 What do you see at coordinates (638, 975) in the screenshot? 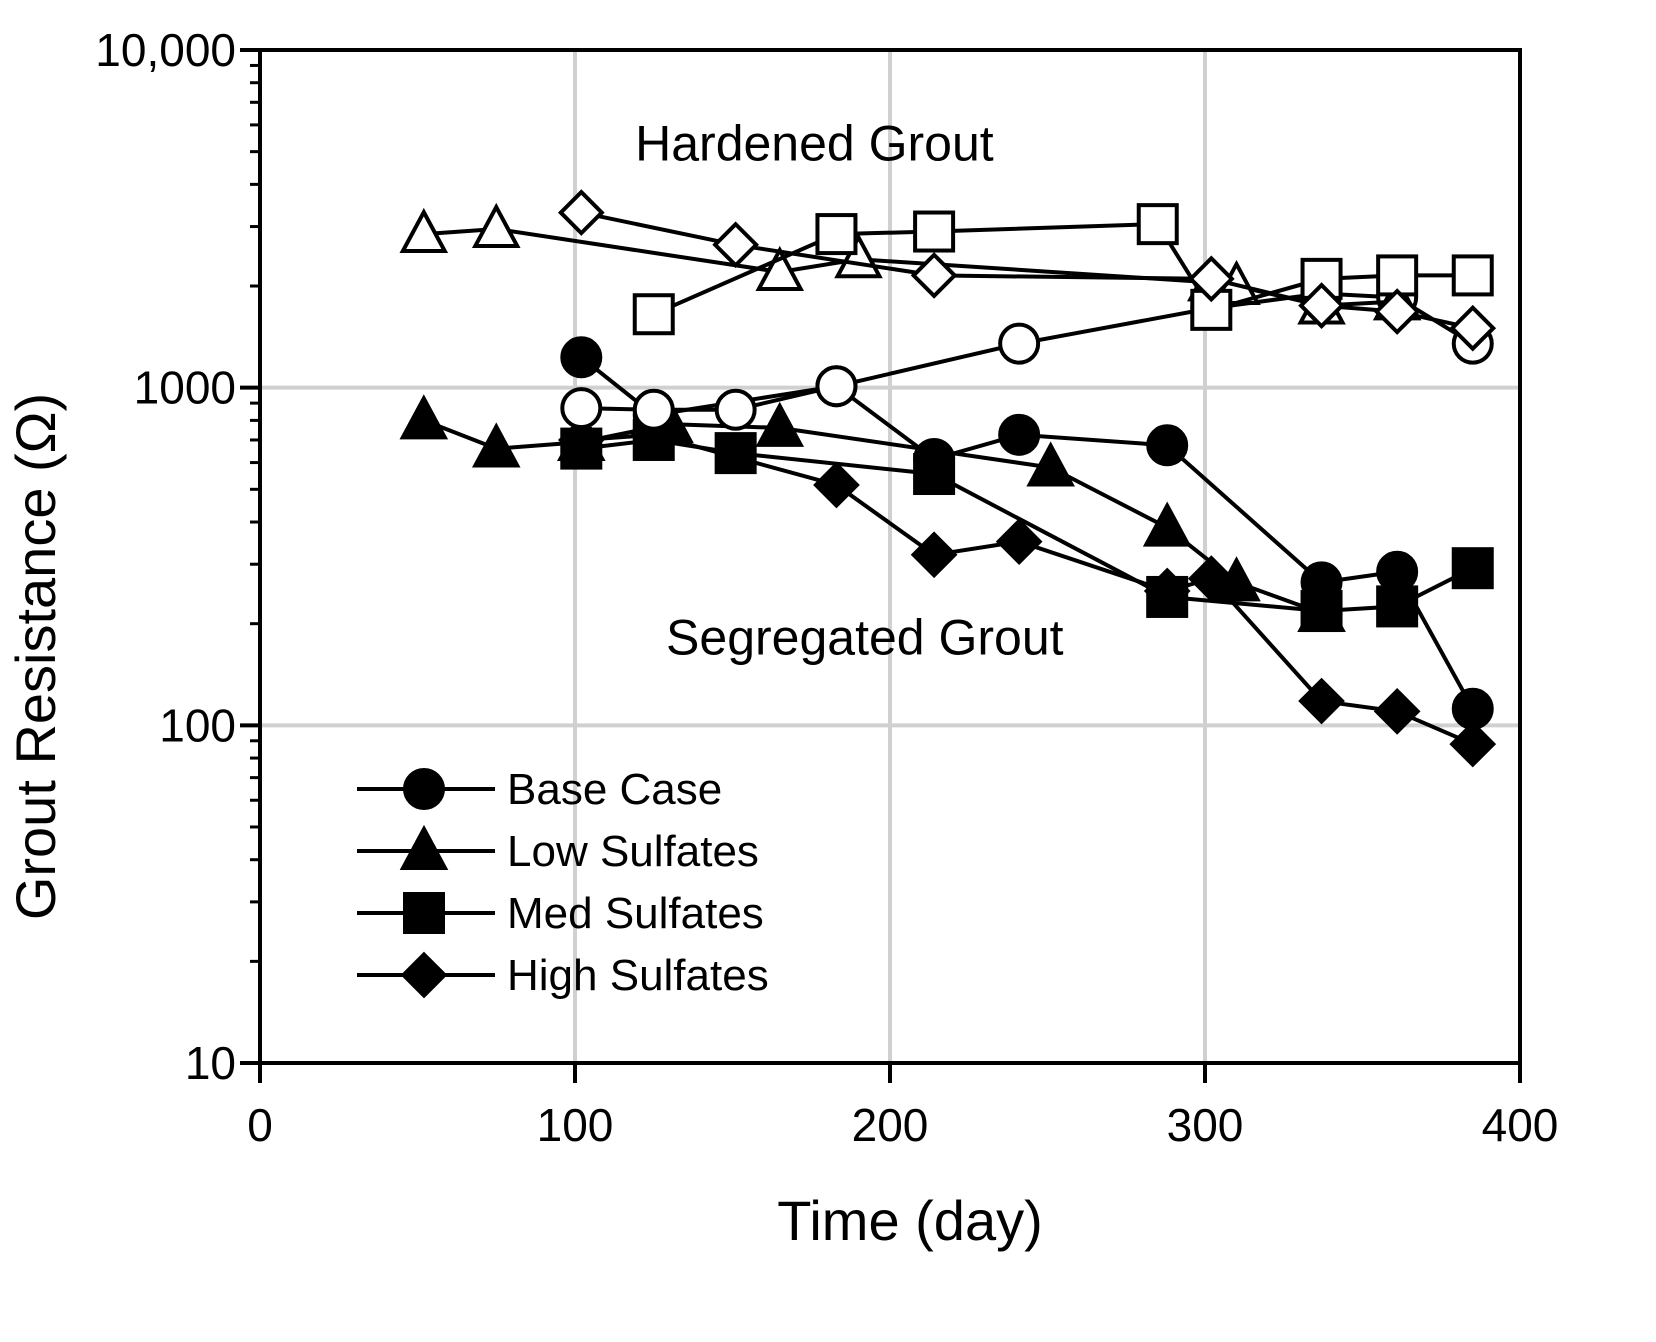
I see `legend-label: High Sulfates` at bounding box center [638, 975].